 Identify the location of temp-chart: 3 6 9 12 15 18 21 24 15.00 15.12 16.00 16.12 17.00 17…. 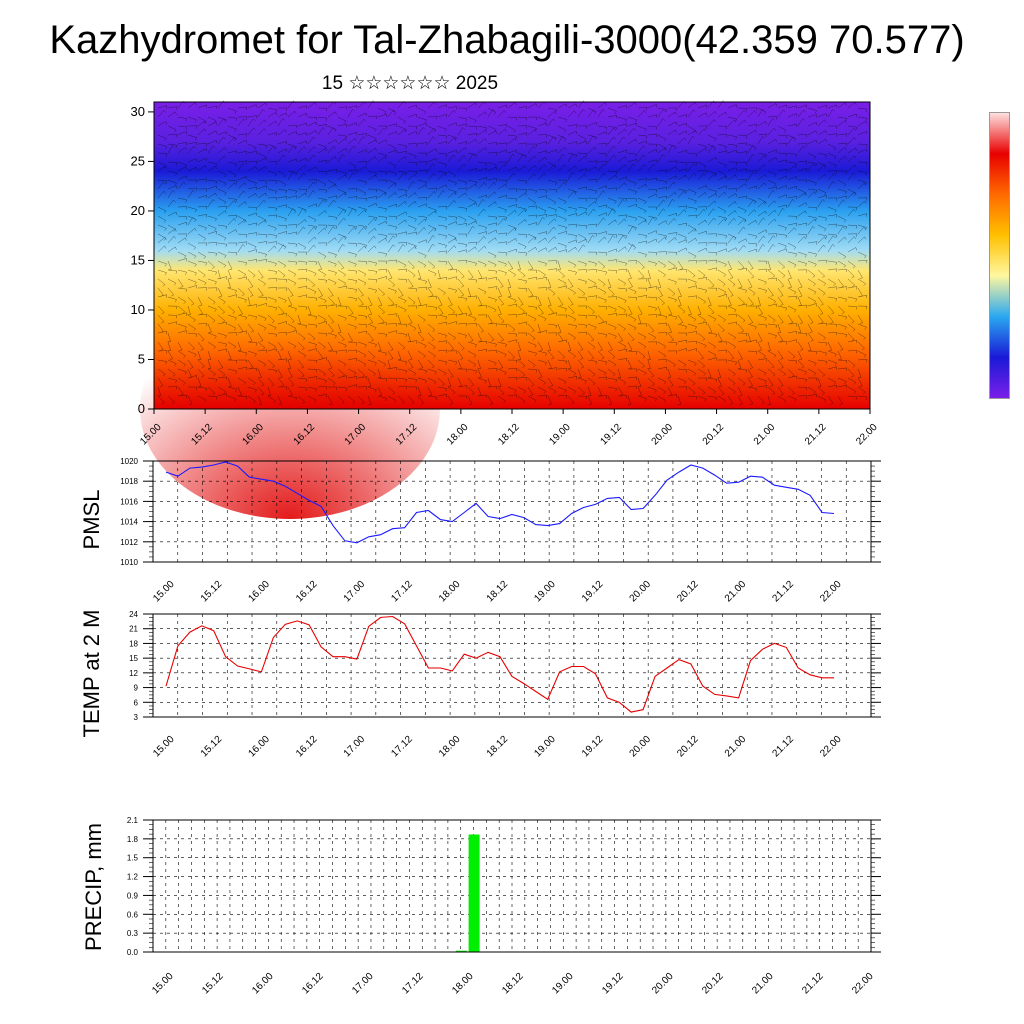
(480, 685).